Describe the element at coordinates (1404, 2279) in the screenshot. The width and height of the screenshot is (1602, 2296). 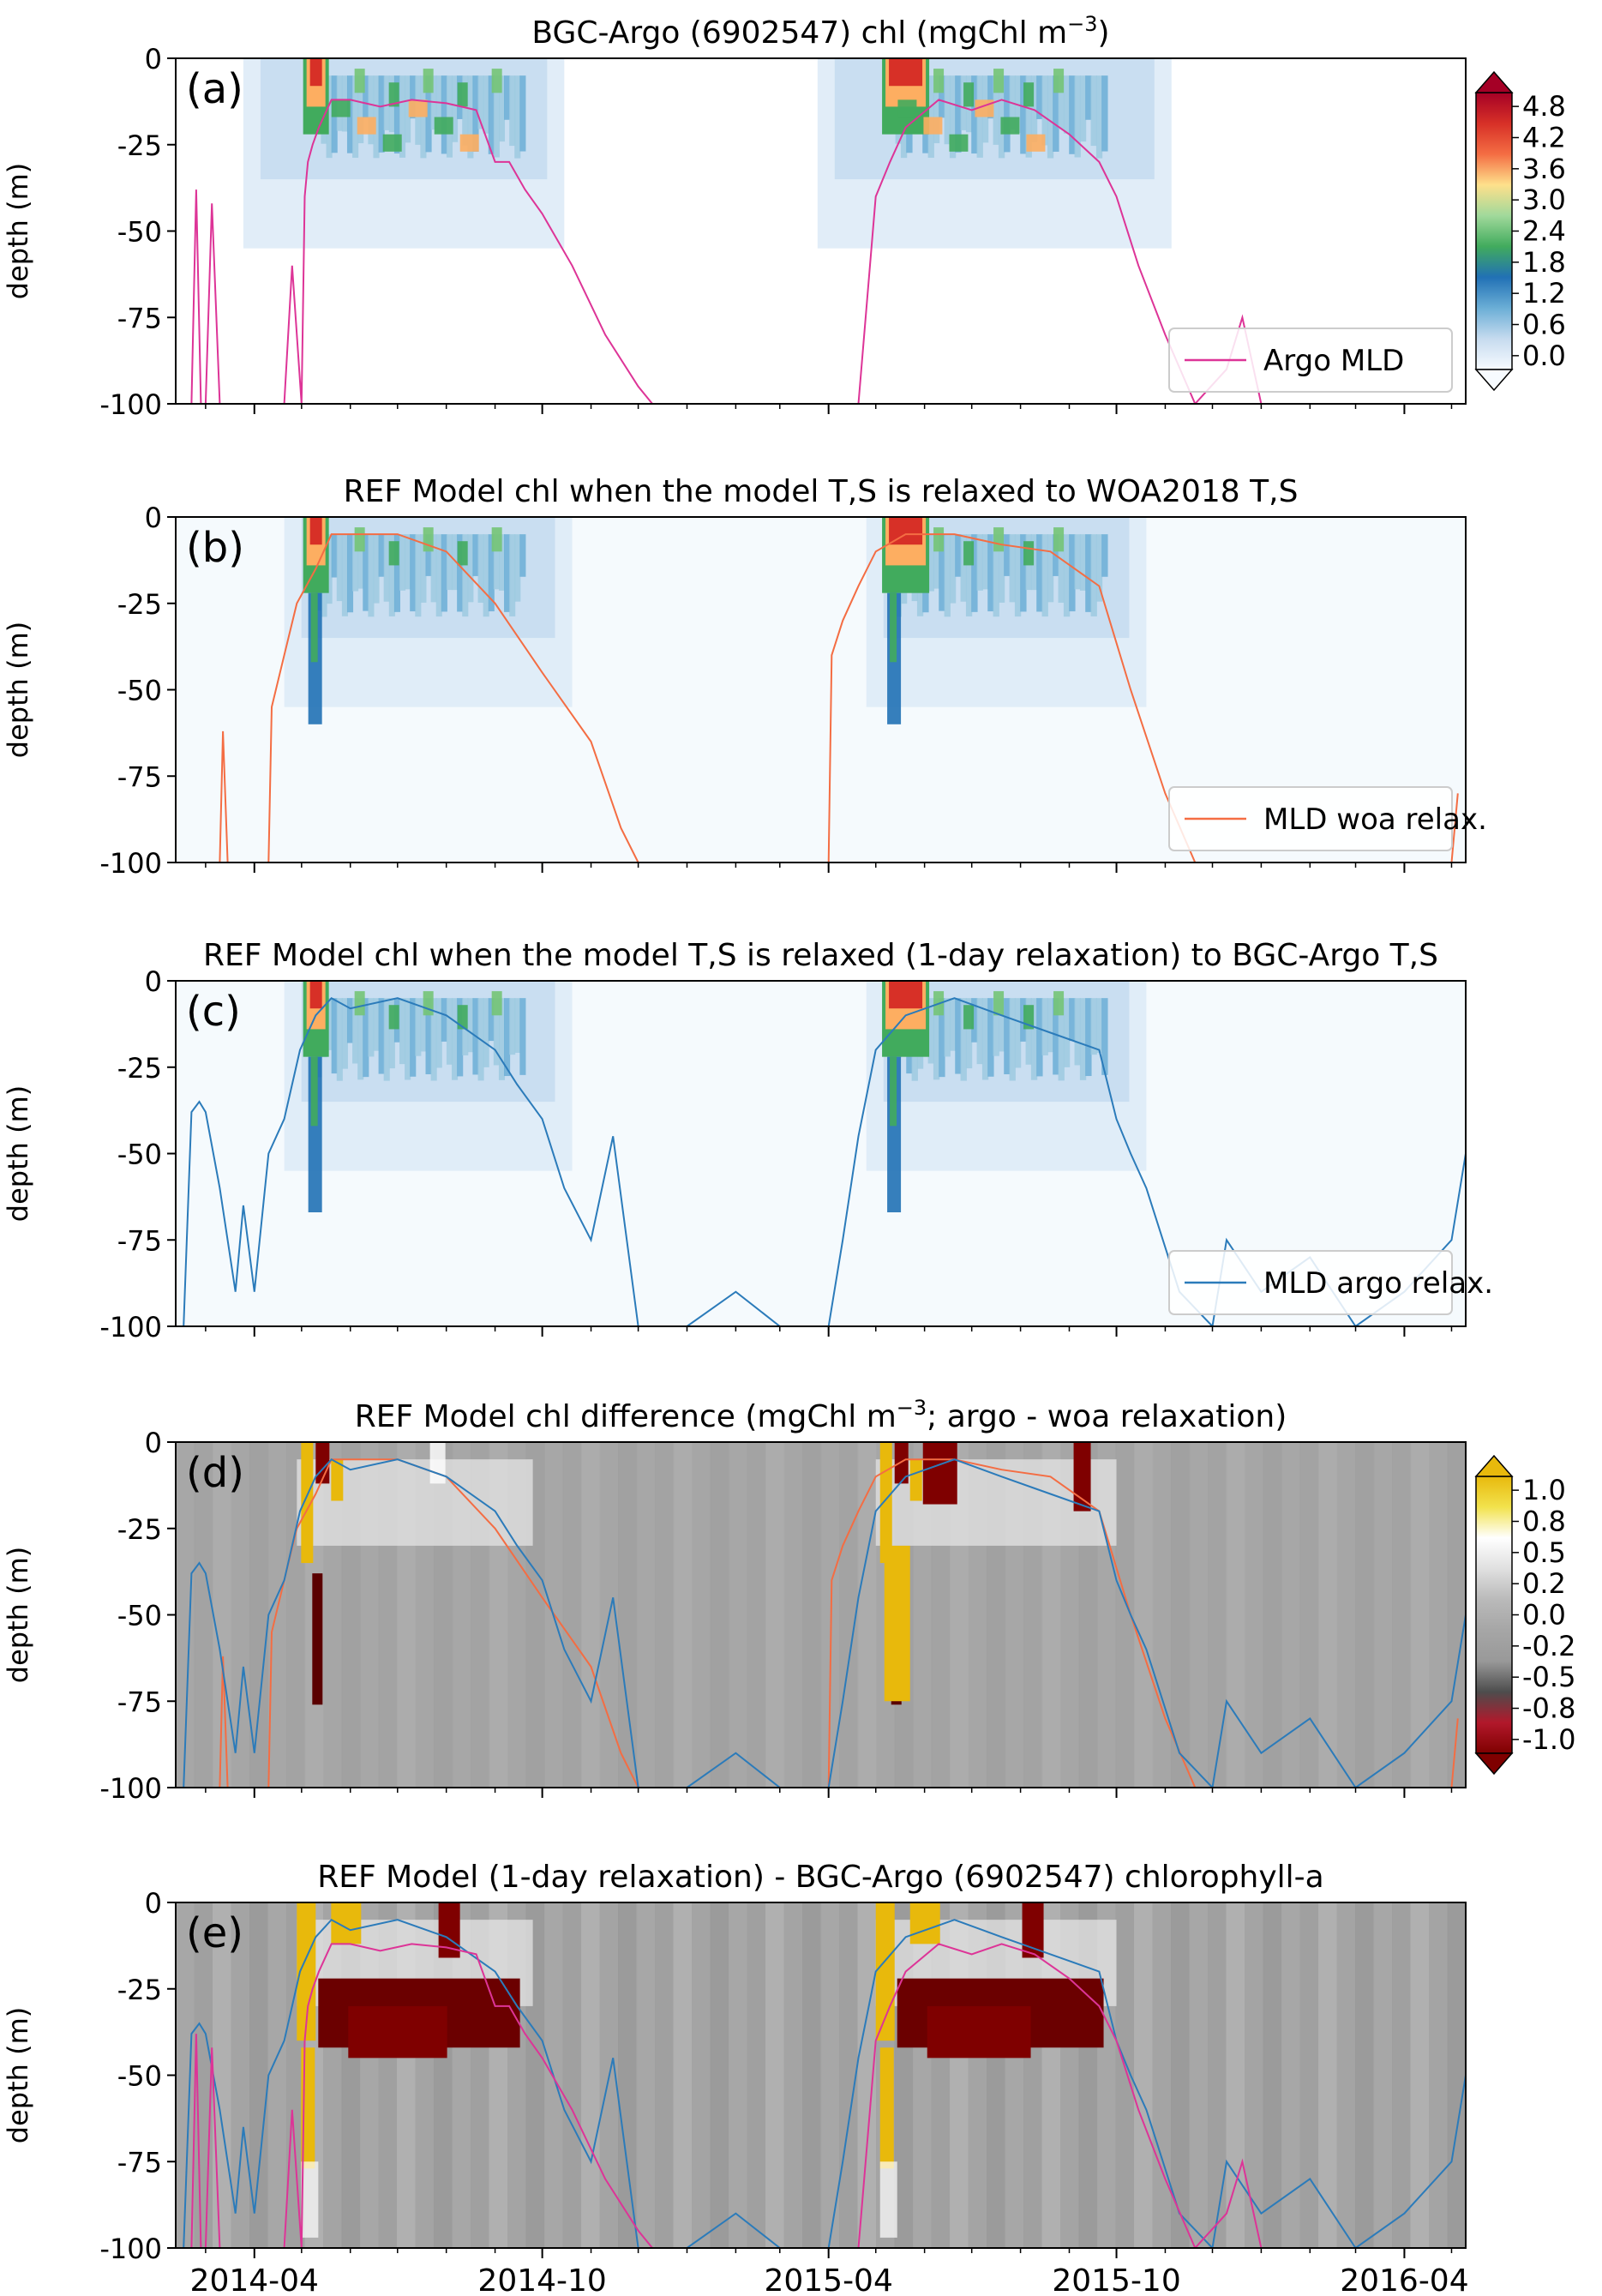
I see `x-tick-label: 2016-04` at that location.